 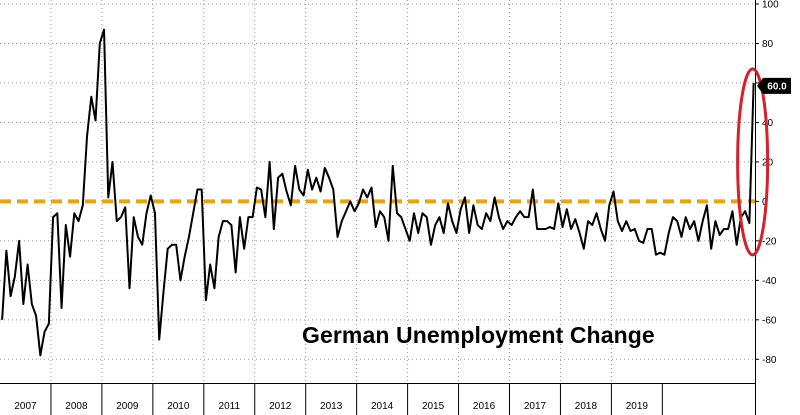 What do you see at coordinates (178, 406) in the screenshot?
I see `x-tick-label: 2010` at bounding box center [178, 406].